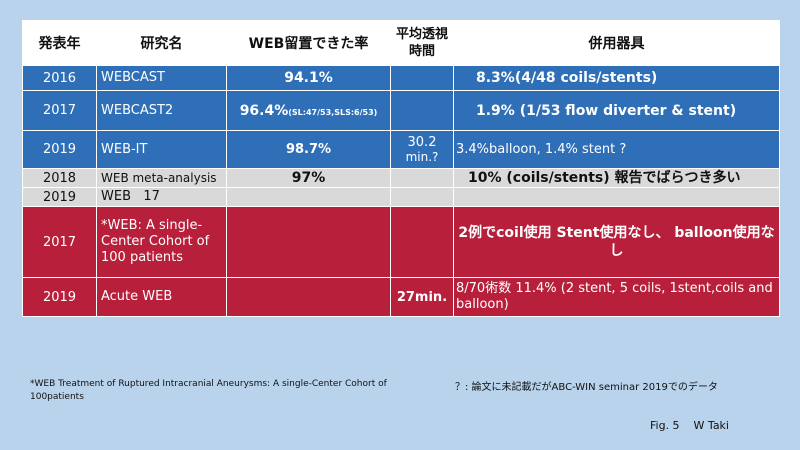 The height and width of the screenshot is (450, 800). I want to click on cell-study: Acute WEB, so click(161, 297).